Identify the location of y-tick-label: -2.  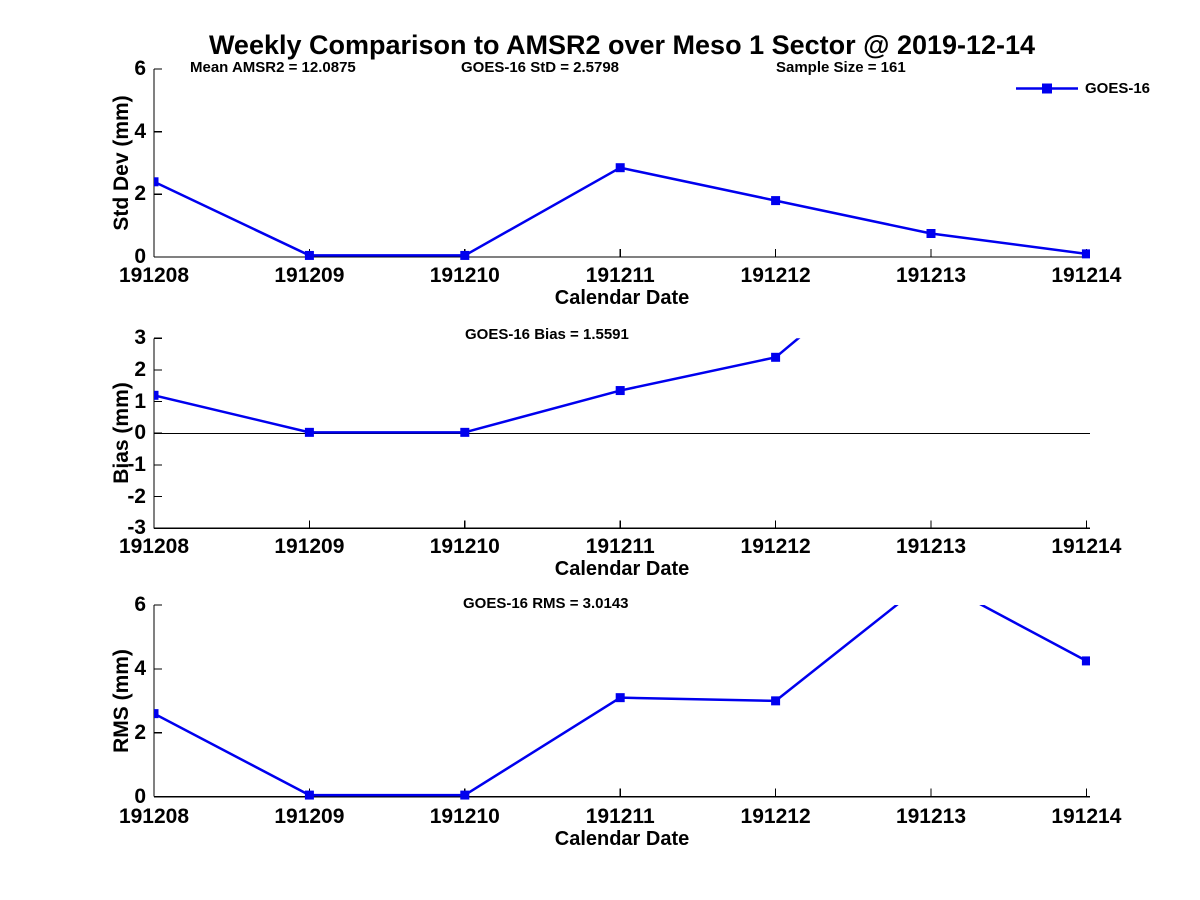
(136, 496).